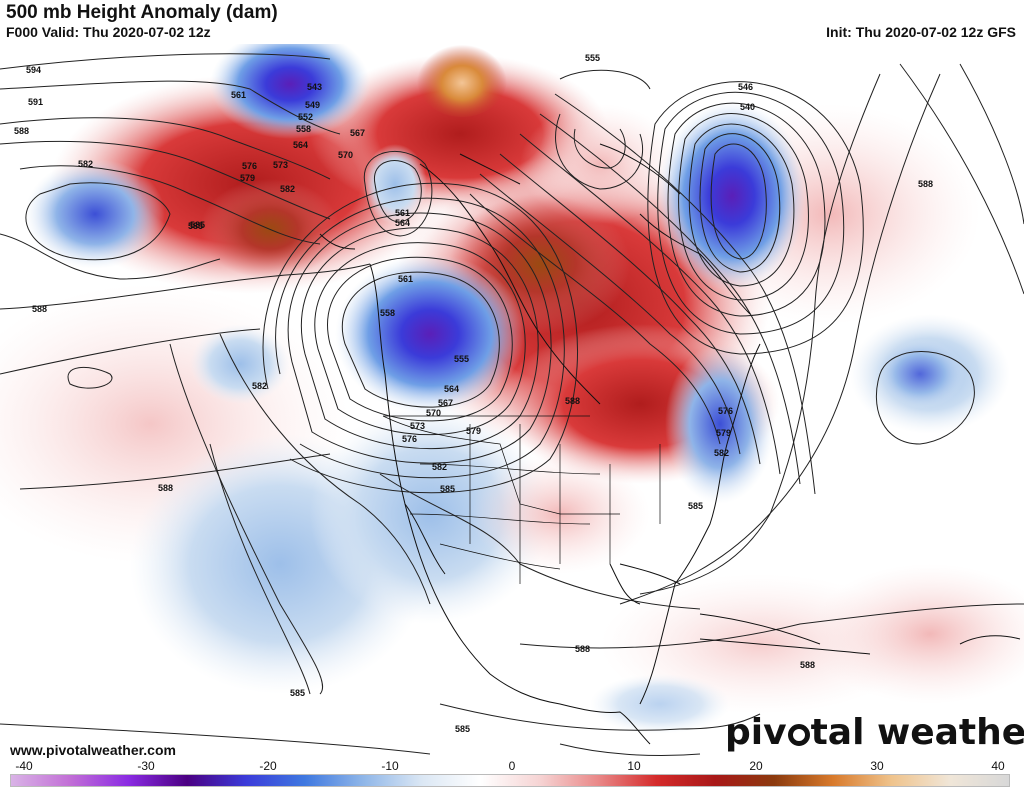 This screenshot has width=1024, height=791. What do you see at coordinates (745, 87) in the screenshot?
I see `contour-label: 546` at bounding box center [745, 87].